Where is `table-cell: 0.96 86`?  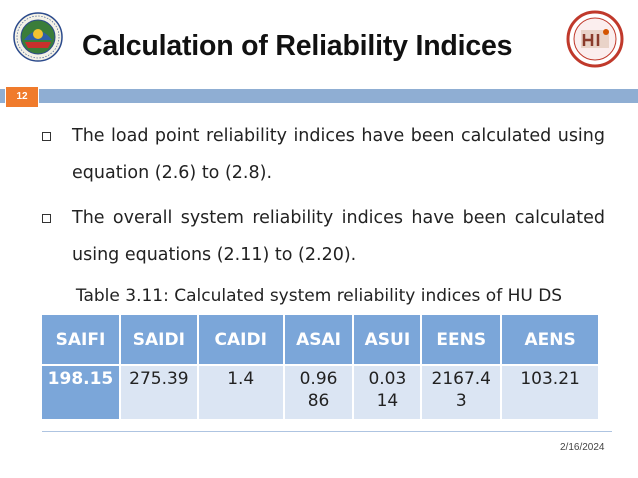 table-cell: 0.96 86 is located at coordinates (319, 391).